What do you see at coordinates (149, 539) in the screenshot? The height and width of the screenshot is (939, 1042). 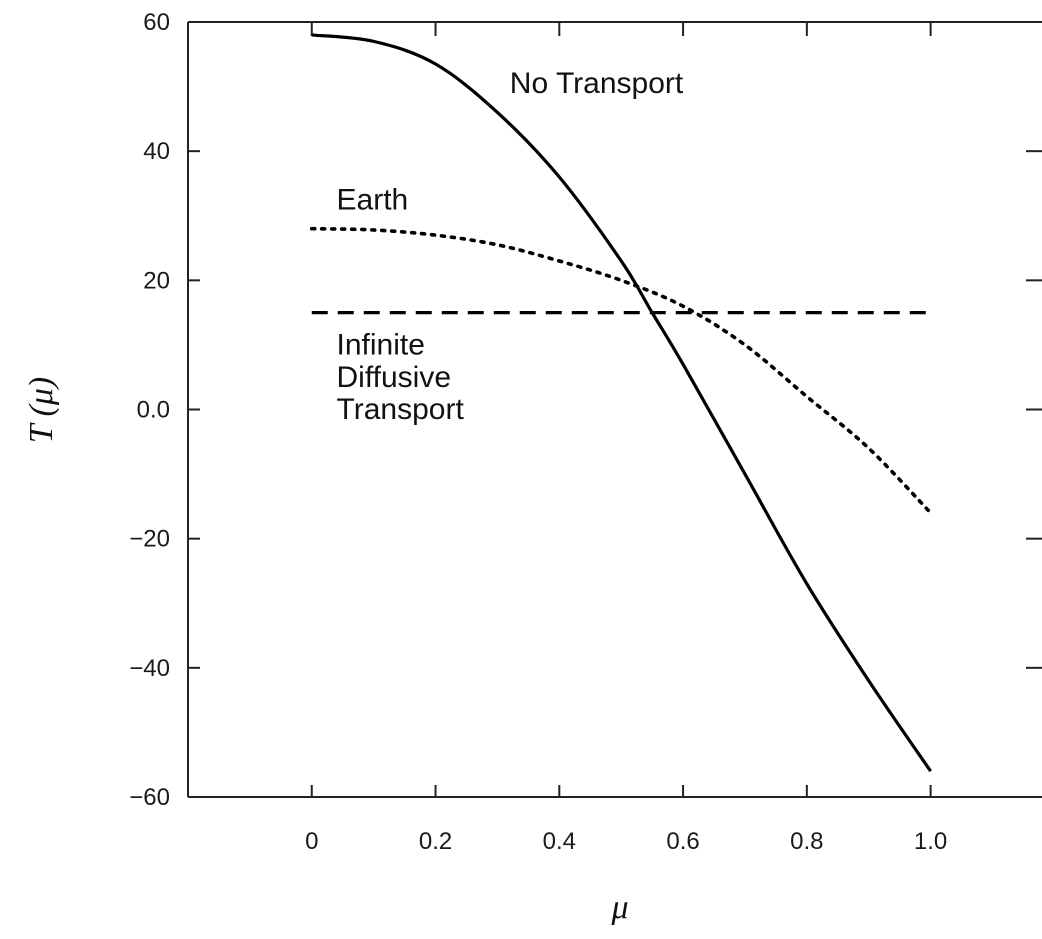 I see `y-tick-label: −20` at bounding box center [149, 539].